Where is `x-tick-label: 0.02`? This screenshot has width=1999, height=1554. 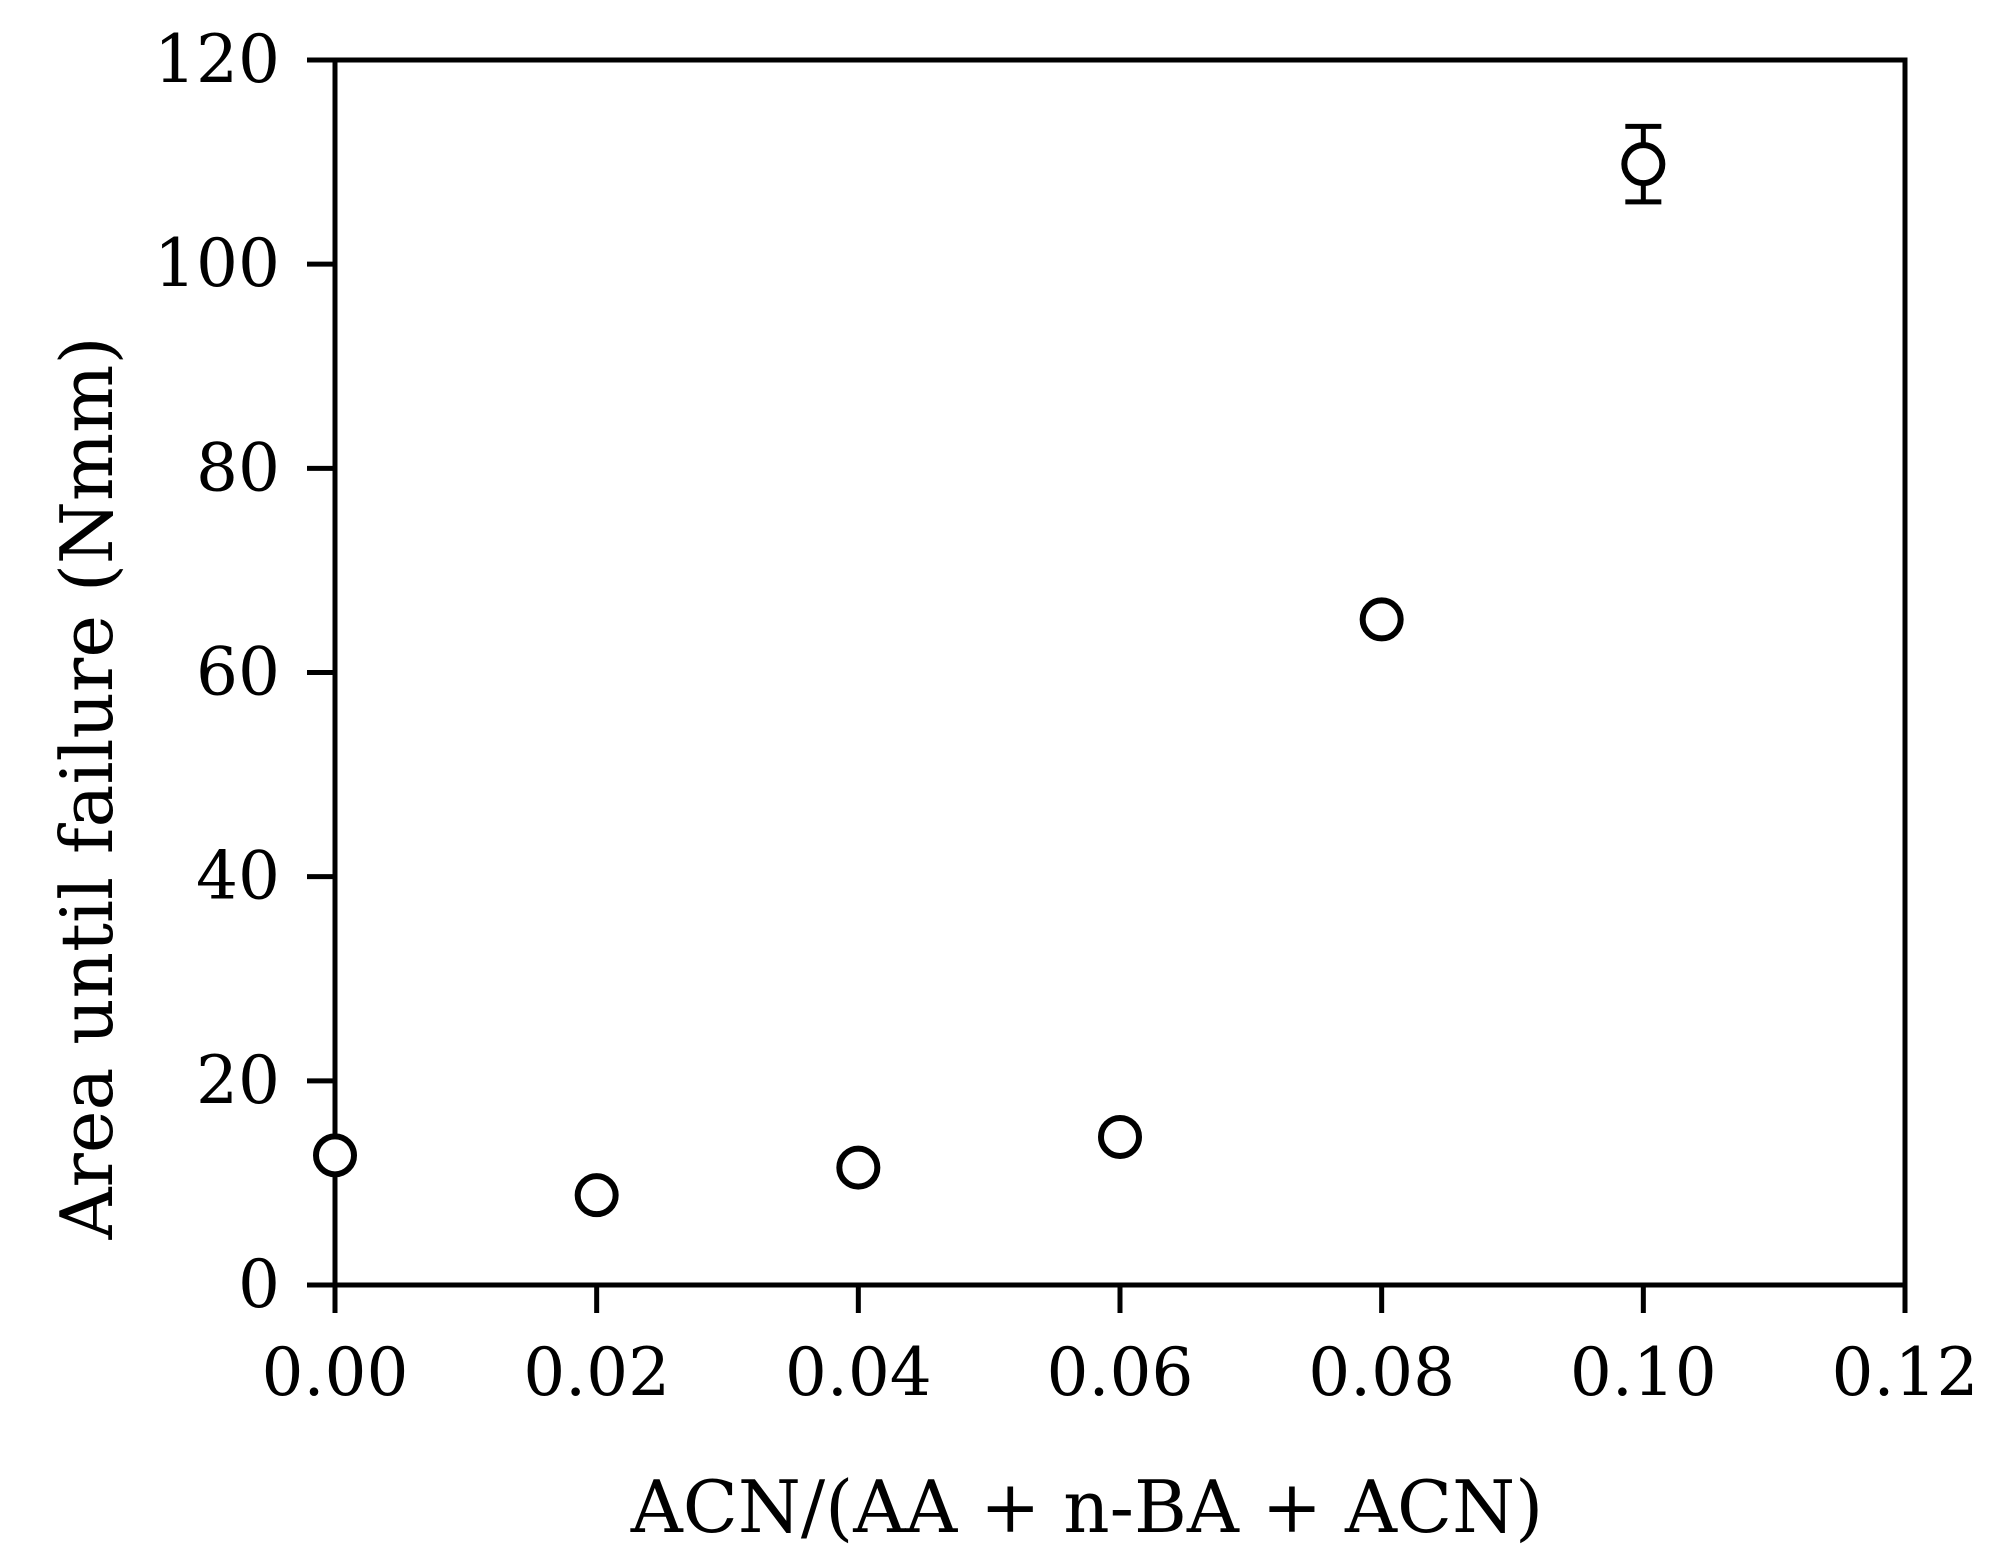
x-tick-label: 0.02 is located at coordinates (596, 1372).